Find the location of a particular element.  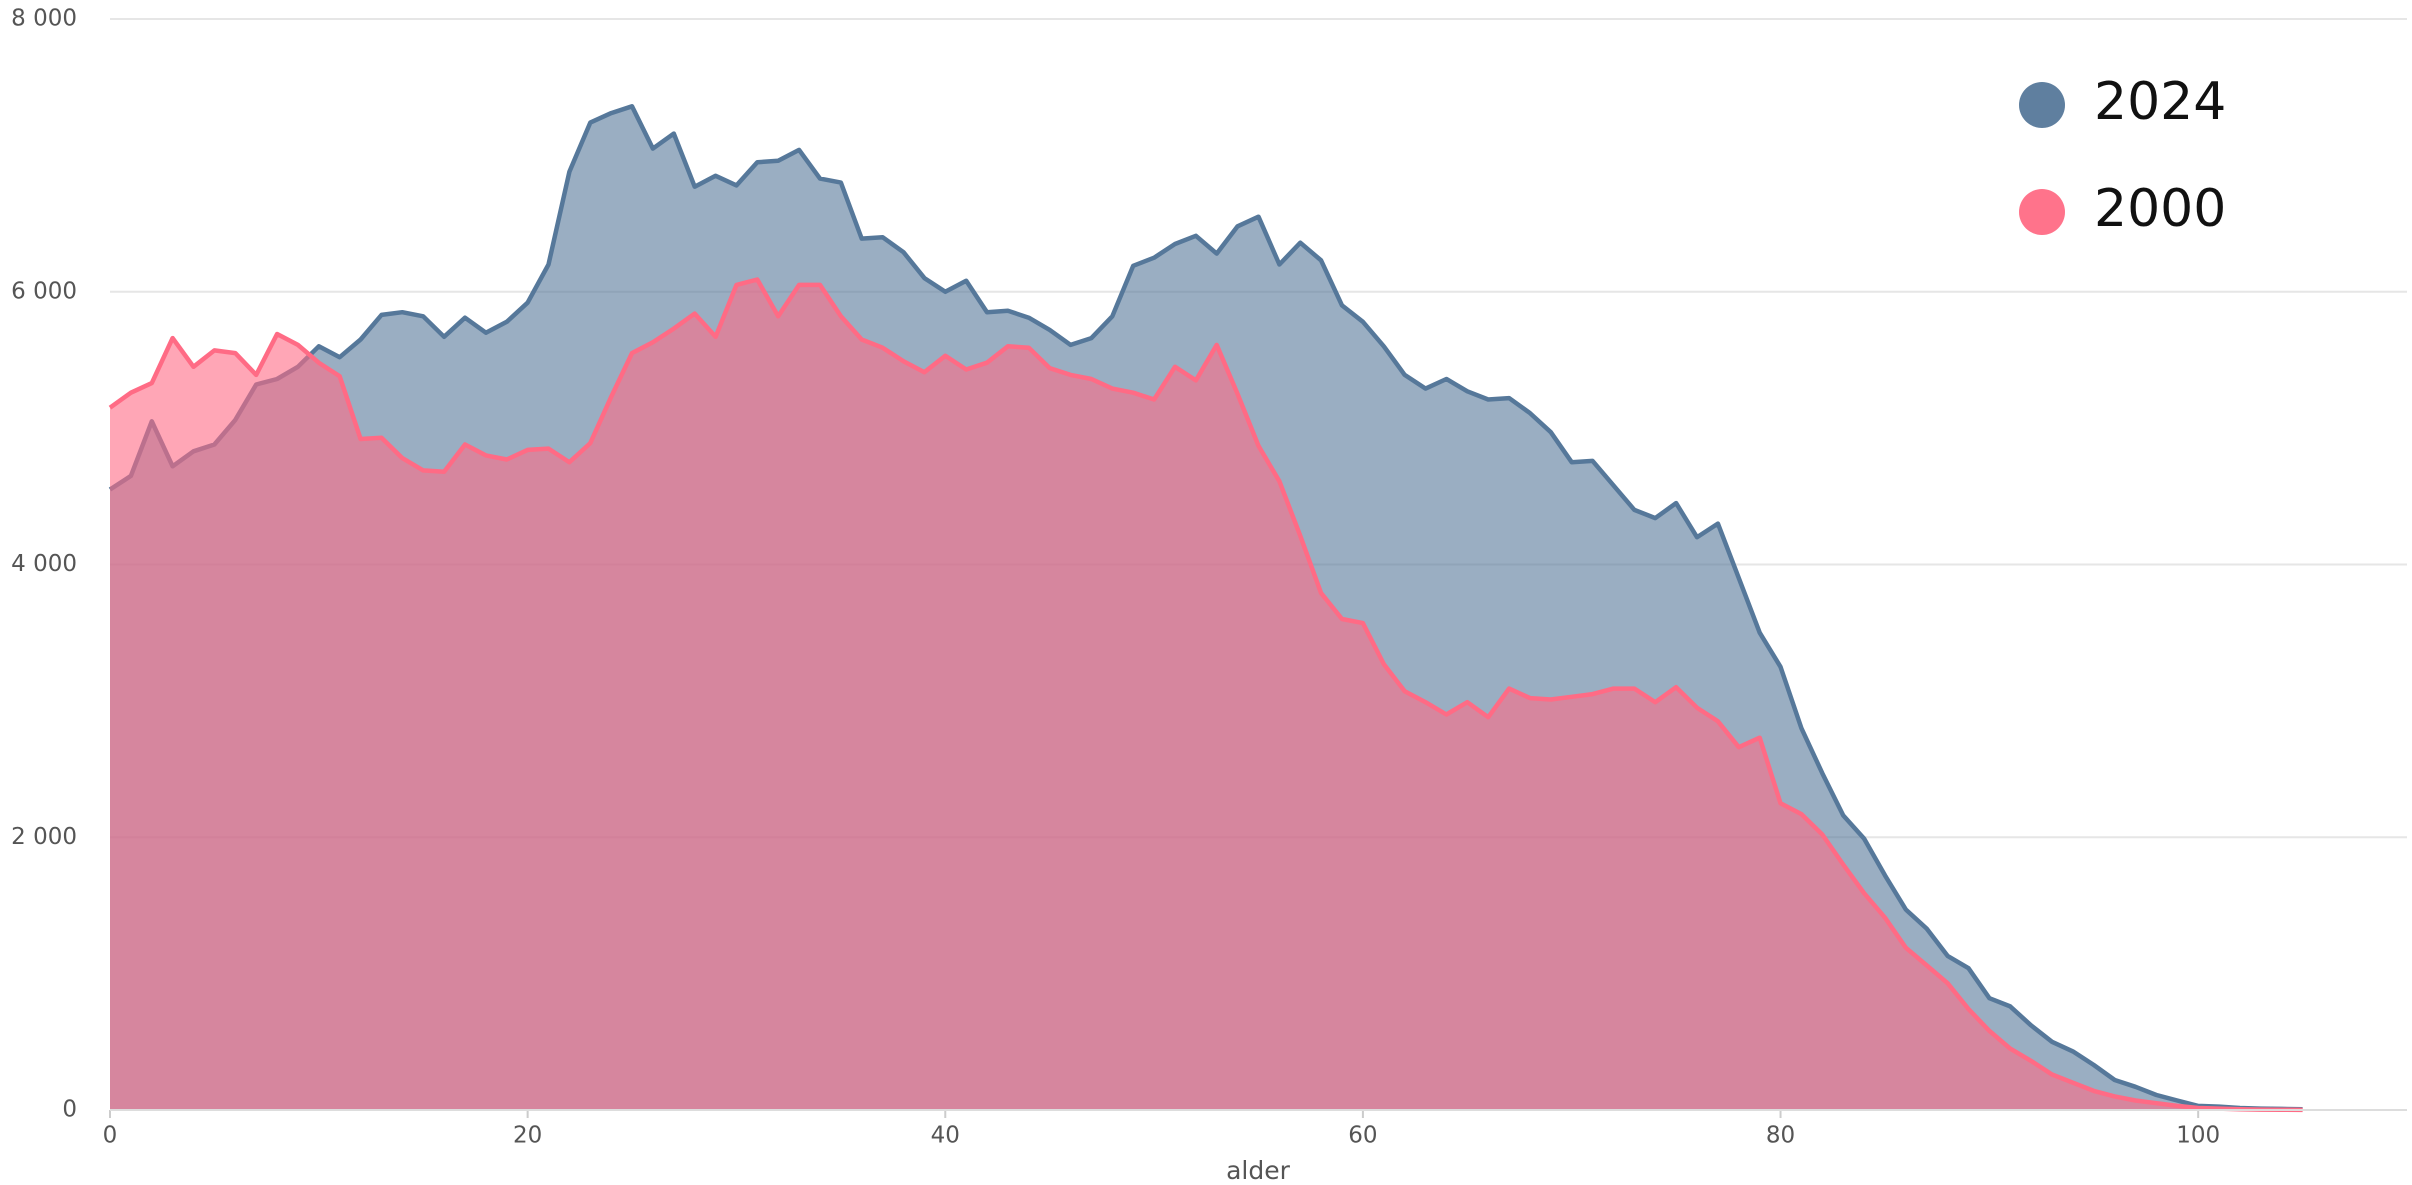

y-tick-label: 2 000 is located at coordinates (44, 837).